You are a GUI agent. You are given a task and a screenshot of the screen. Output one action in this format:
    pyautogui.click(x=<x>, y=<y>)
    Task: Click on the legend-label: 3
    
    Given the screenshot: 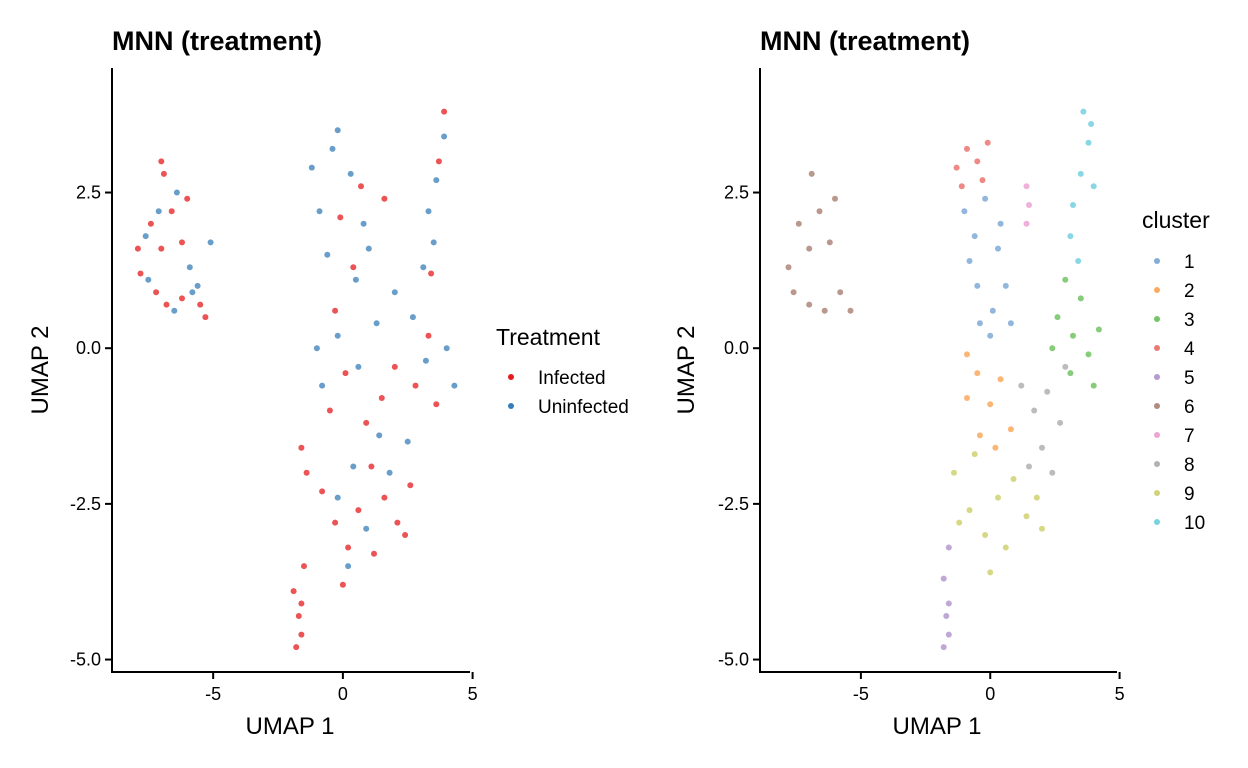 What is the action you would take?
    pyautogui.click(x=1189, y=320)
    